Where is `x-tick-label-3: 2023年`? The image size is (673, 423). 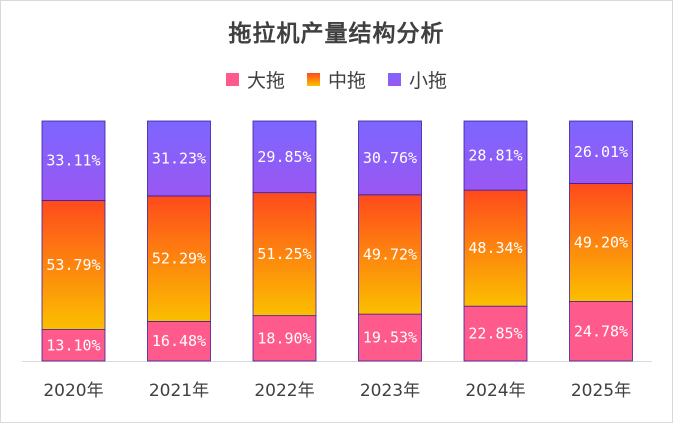 x-tick-label-3: 2023年 is located at coordinates (390, 391).